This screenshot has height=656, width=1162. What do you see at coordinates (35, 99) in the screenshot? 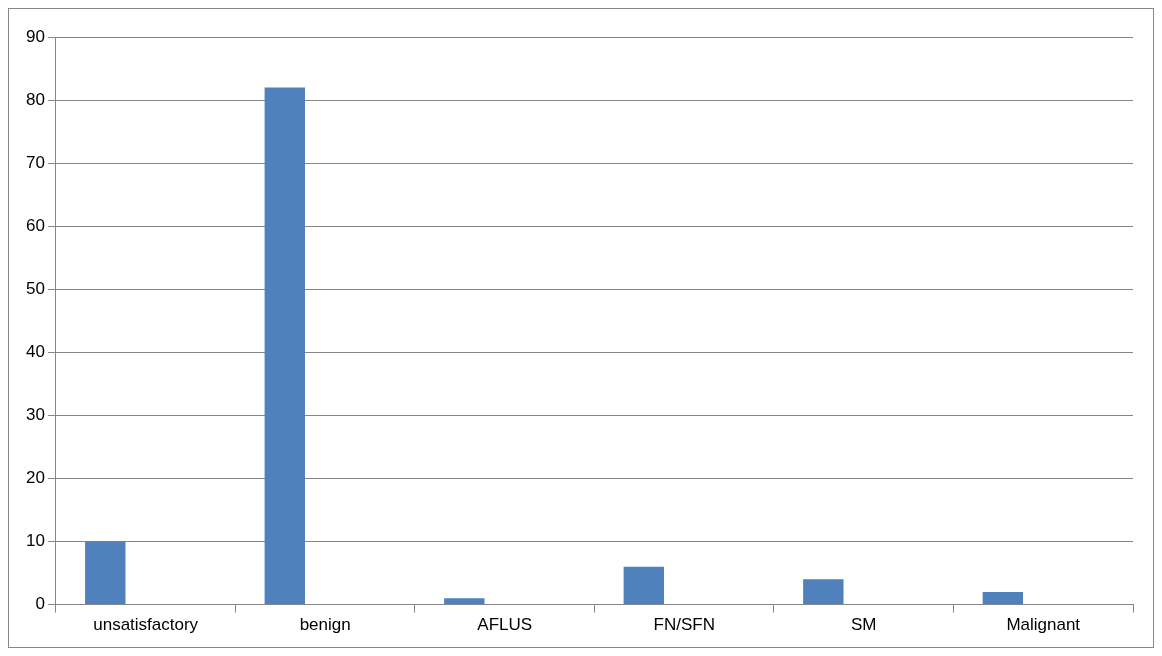
I see `y-tick-label: 80` at bounding box center [35, 99].